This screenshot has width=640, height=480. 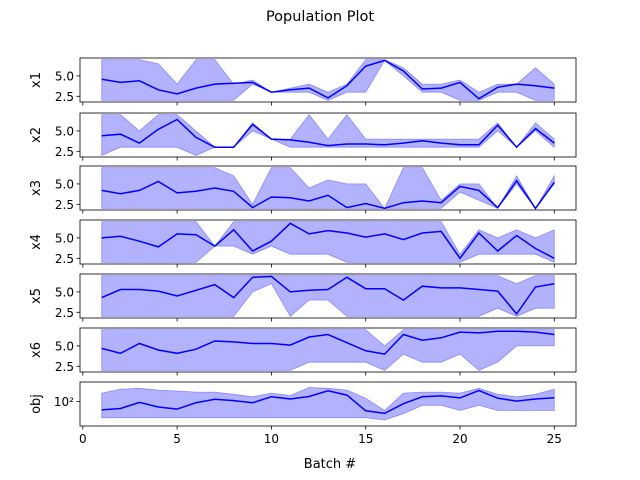 What do you see at coordinates (64, 402) in the screenshot?
I see `y-tick-label-obj: 10²` at bounding box center [64, 402].